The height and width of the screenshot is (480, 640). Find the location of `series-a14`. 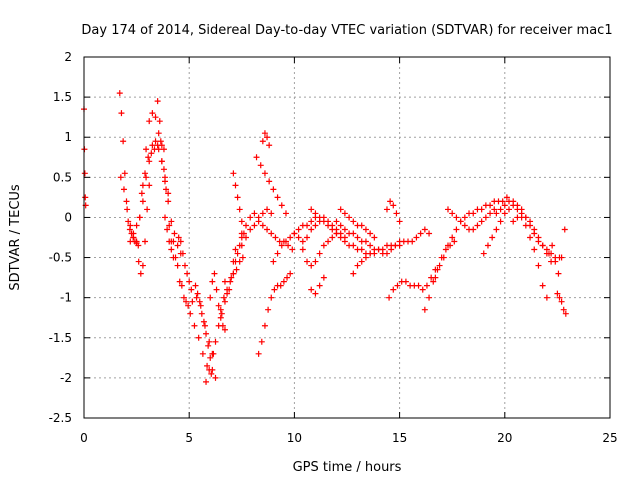

series-a14 is located at coordinates (217, 301).